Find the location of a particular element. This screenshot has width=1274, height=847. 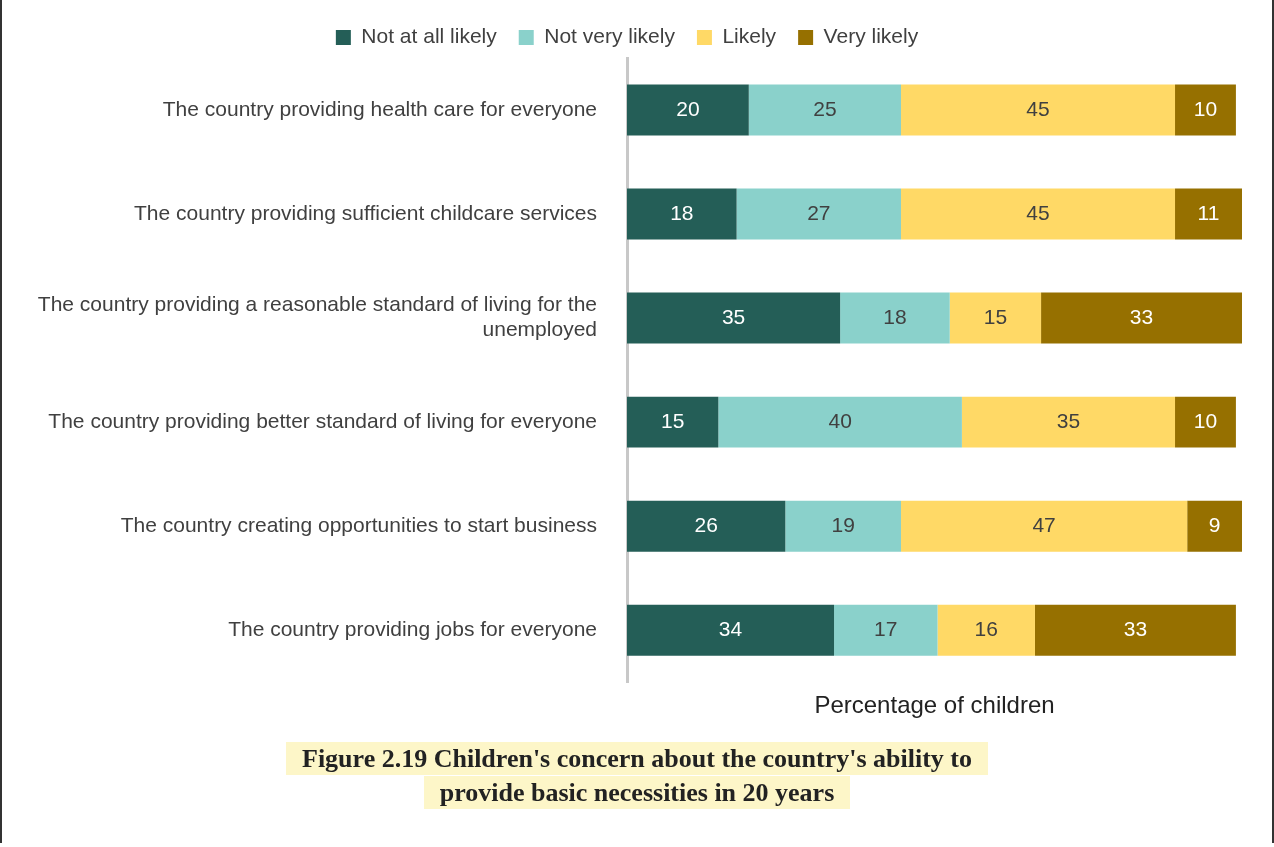

data-label: 27 is located at coordinates (819, 212).